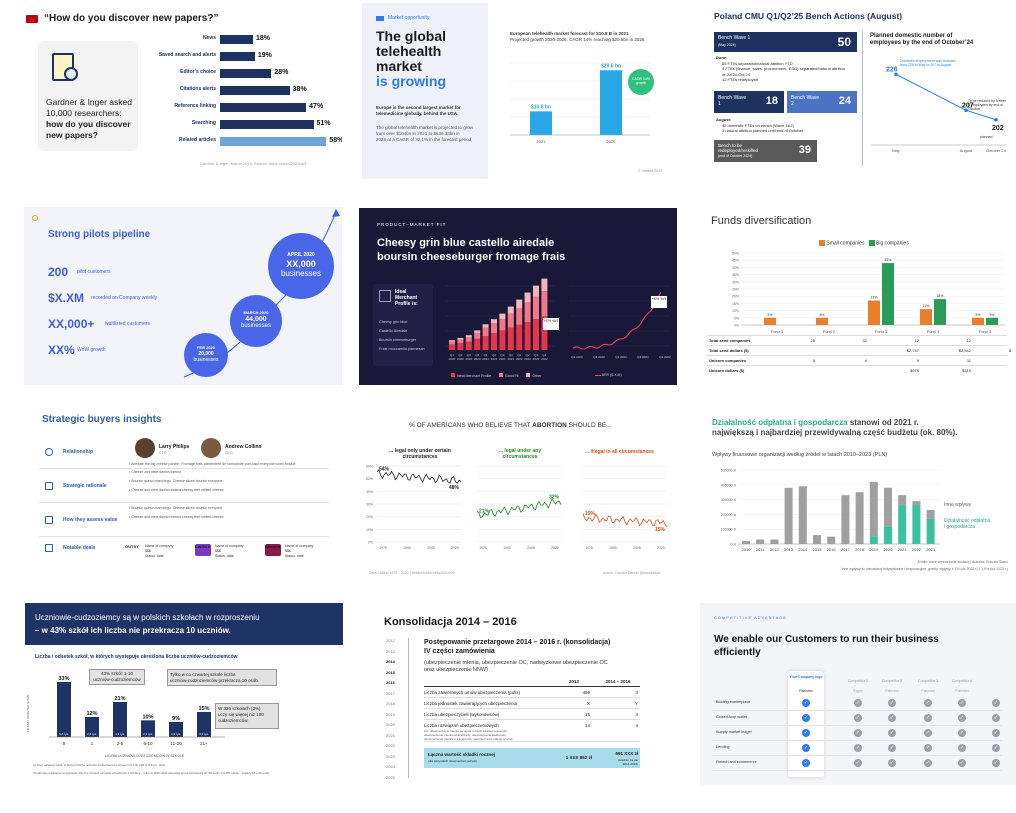  What do you see at coordinates (541, 107) in the screenshot?
I see `bar-value-label: $10.8 bn` at bounding box center [541, 107].